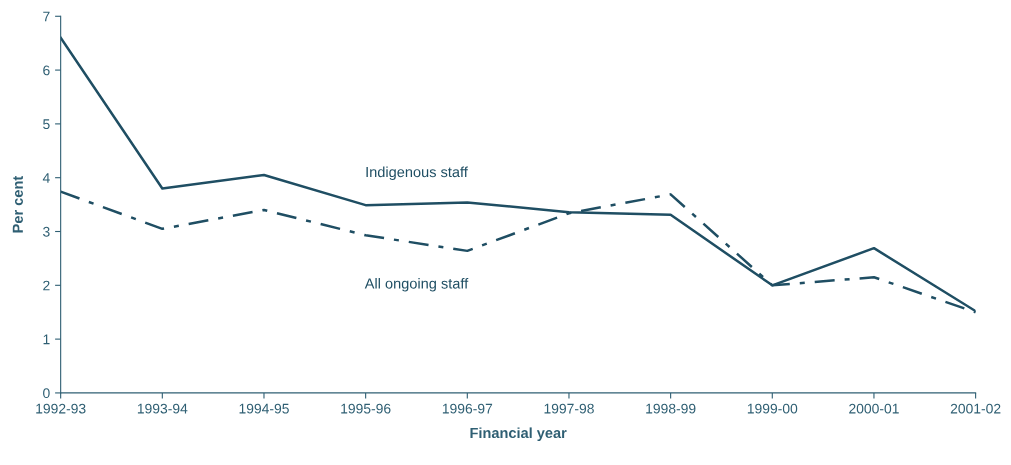  Describe the element at coordinates (46, 16) in the screenshot. I see `y-tick-label: 7` at that location.